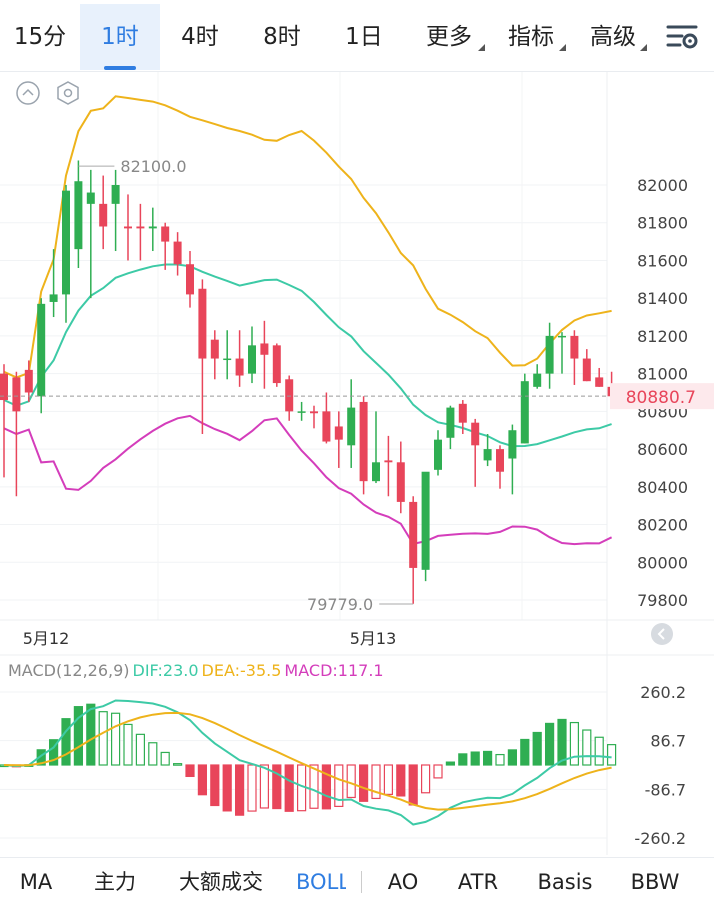 Image resolution: width=714 pixels, height=906 pixels. What do you see at coordinates (662, 487) in the screenshot?
I see `price-tick-label: 80400` at bounding box center [662, 487].